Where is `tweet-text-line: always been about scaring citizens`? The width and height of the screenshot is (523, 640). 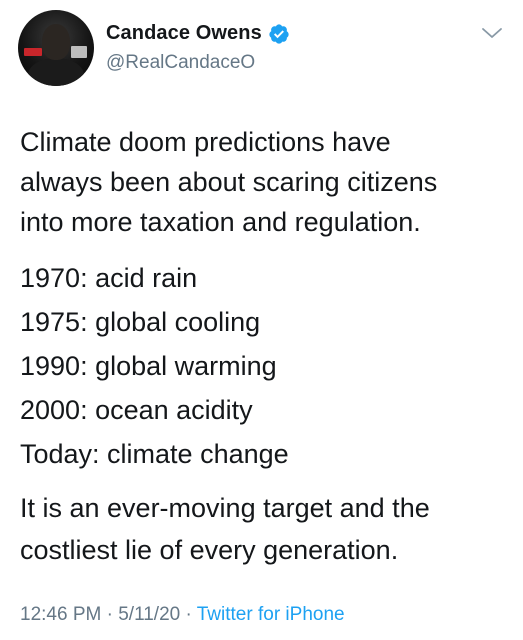
tweet-text-line: always been about scaring citizens is located at coordinates (229, 182).